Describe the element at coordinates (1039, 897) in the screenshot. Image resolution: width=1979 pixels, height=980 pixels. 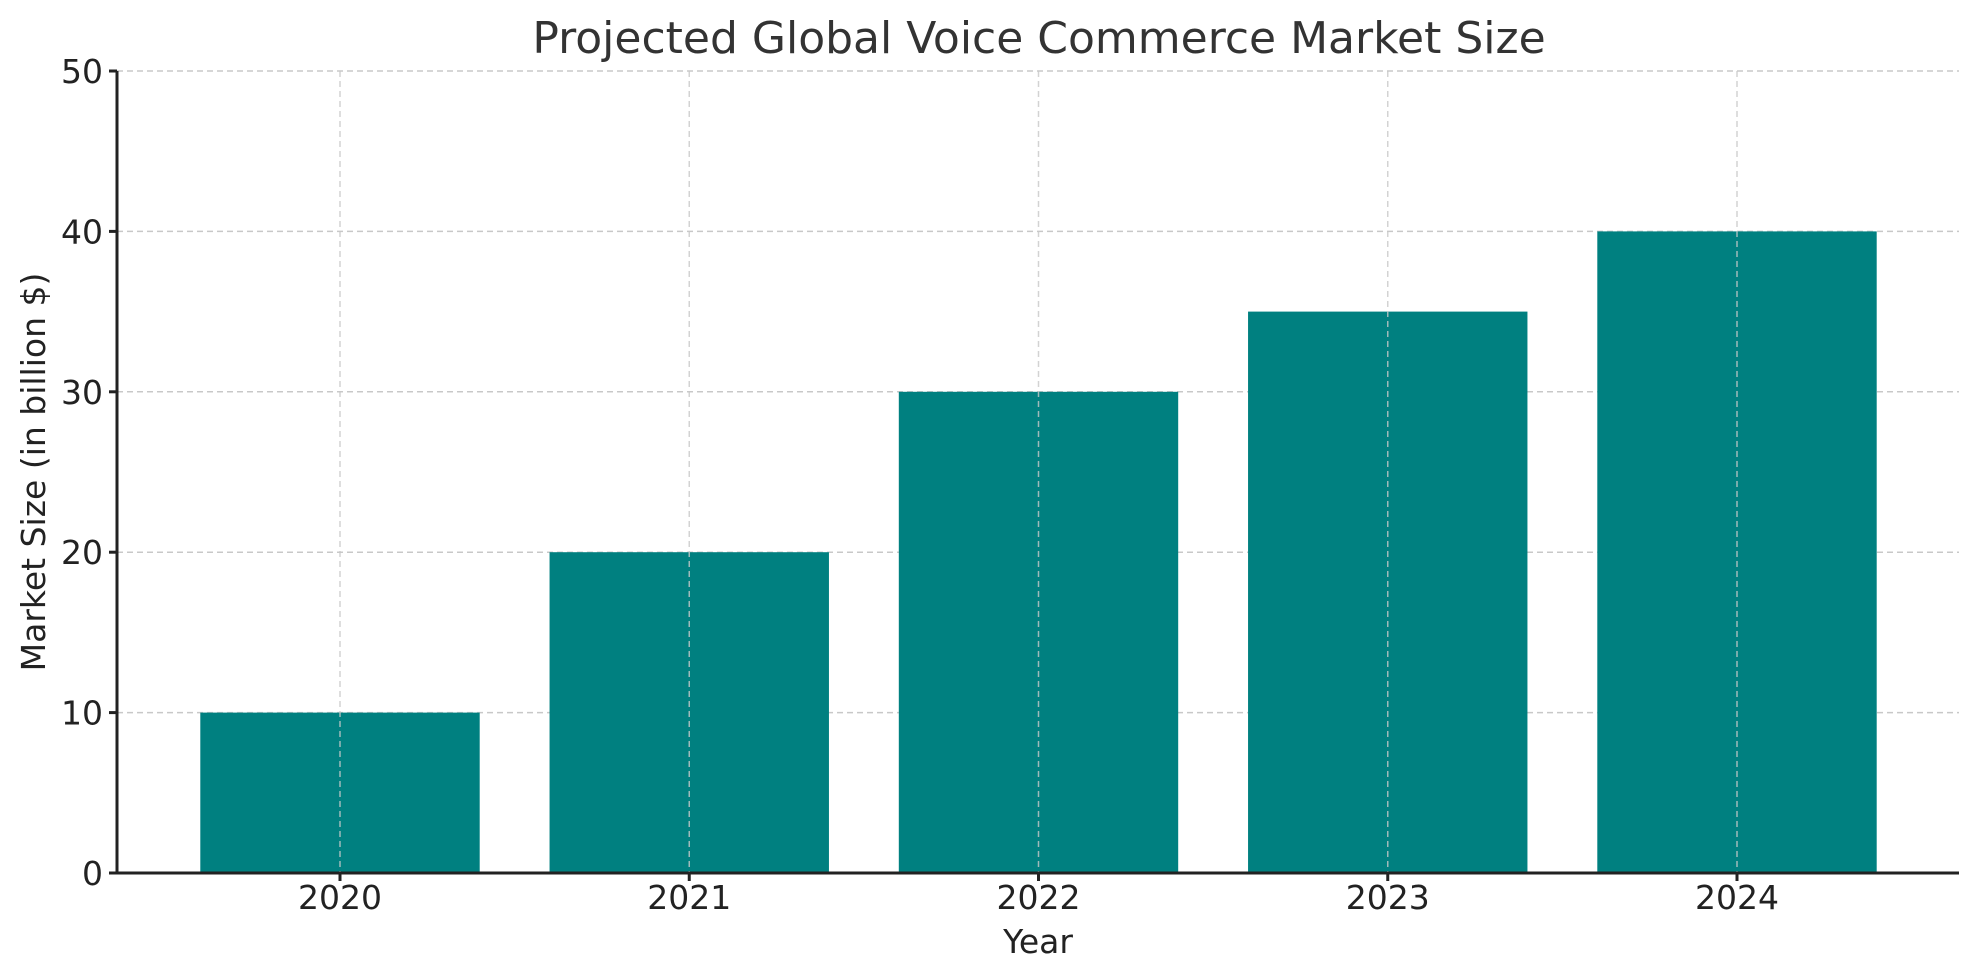
I see `x-tick-label: 2022` at that location.